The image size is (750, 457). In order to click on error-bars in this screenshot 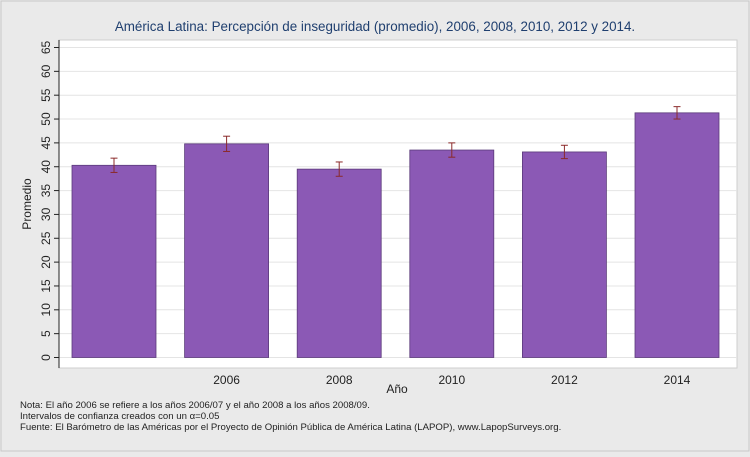, I will do `click(395, 141)`.